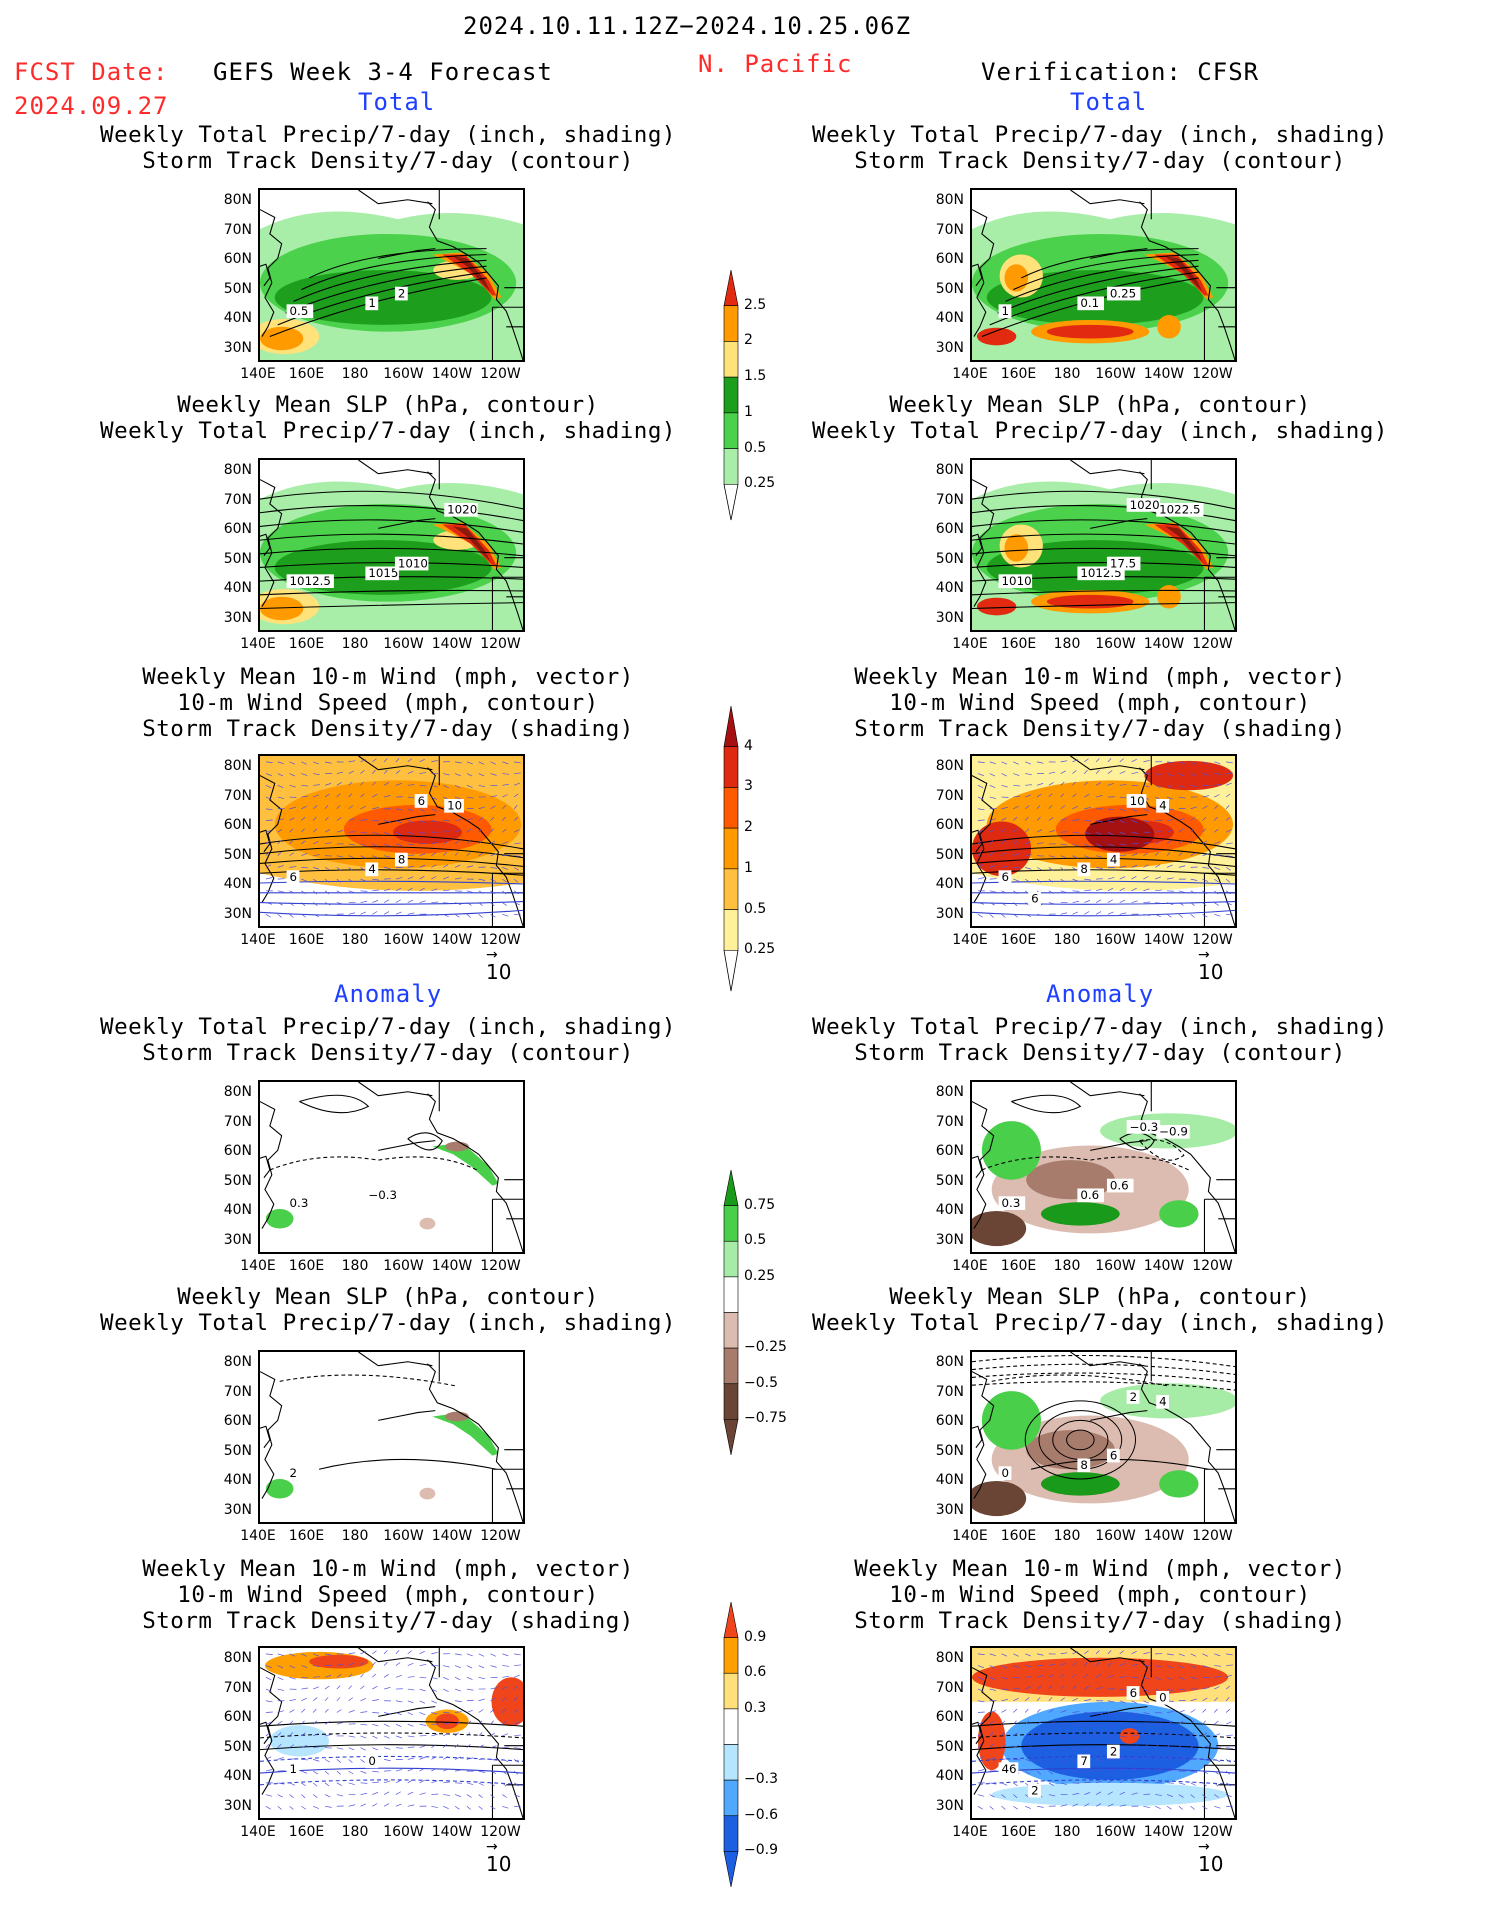  Describe the element at coordinates (1120, 834) in the screenshot. I see `obs-central-max` at that location.